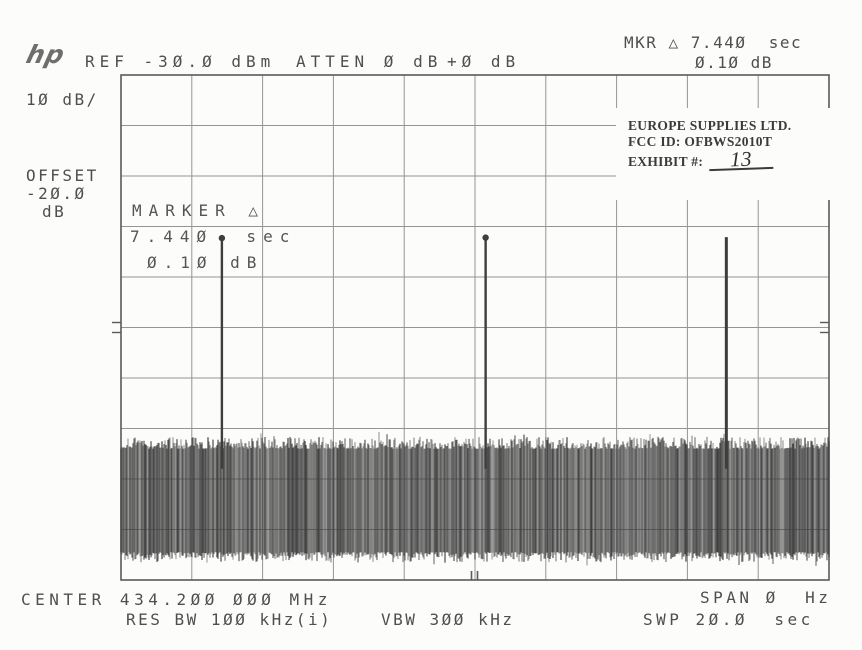 This screenshot has height=650, width=862. What do you see at coordinates (484, 61) in the screenshot?
I see `attenuation-offset-label: +Ø dB` at bounding box center [484, 61].